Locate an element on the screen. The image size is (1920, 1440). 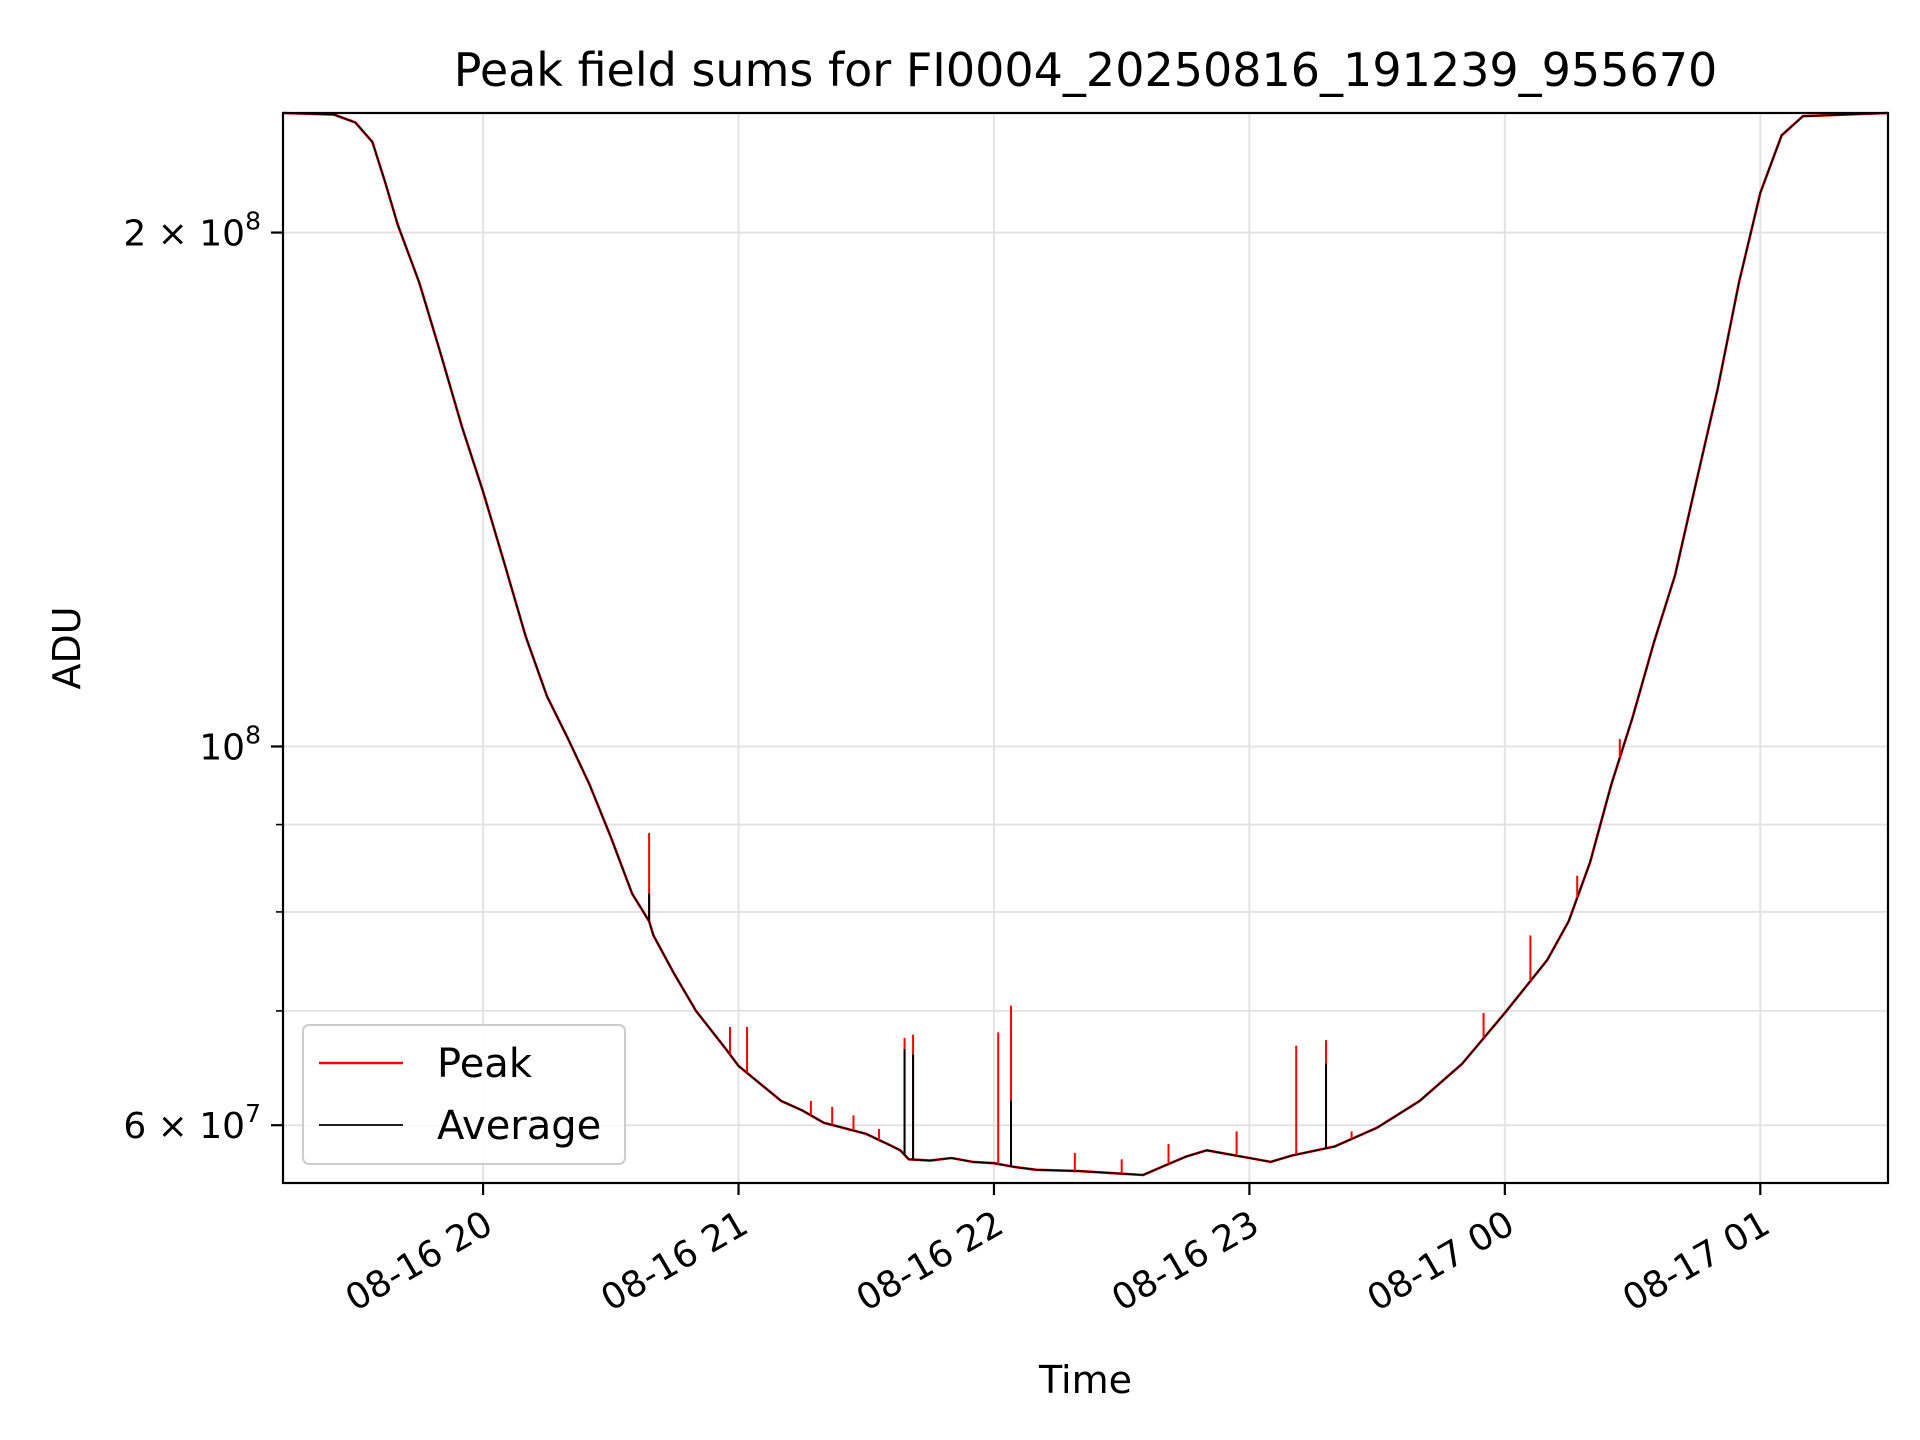
x-tick-label: 08-16 21 is located at coordinates (674, 1261).